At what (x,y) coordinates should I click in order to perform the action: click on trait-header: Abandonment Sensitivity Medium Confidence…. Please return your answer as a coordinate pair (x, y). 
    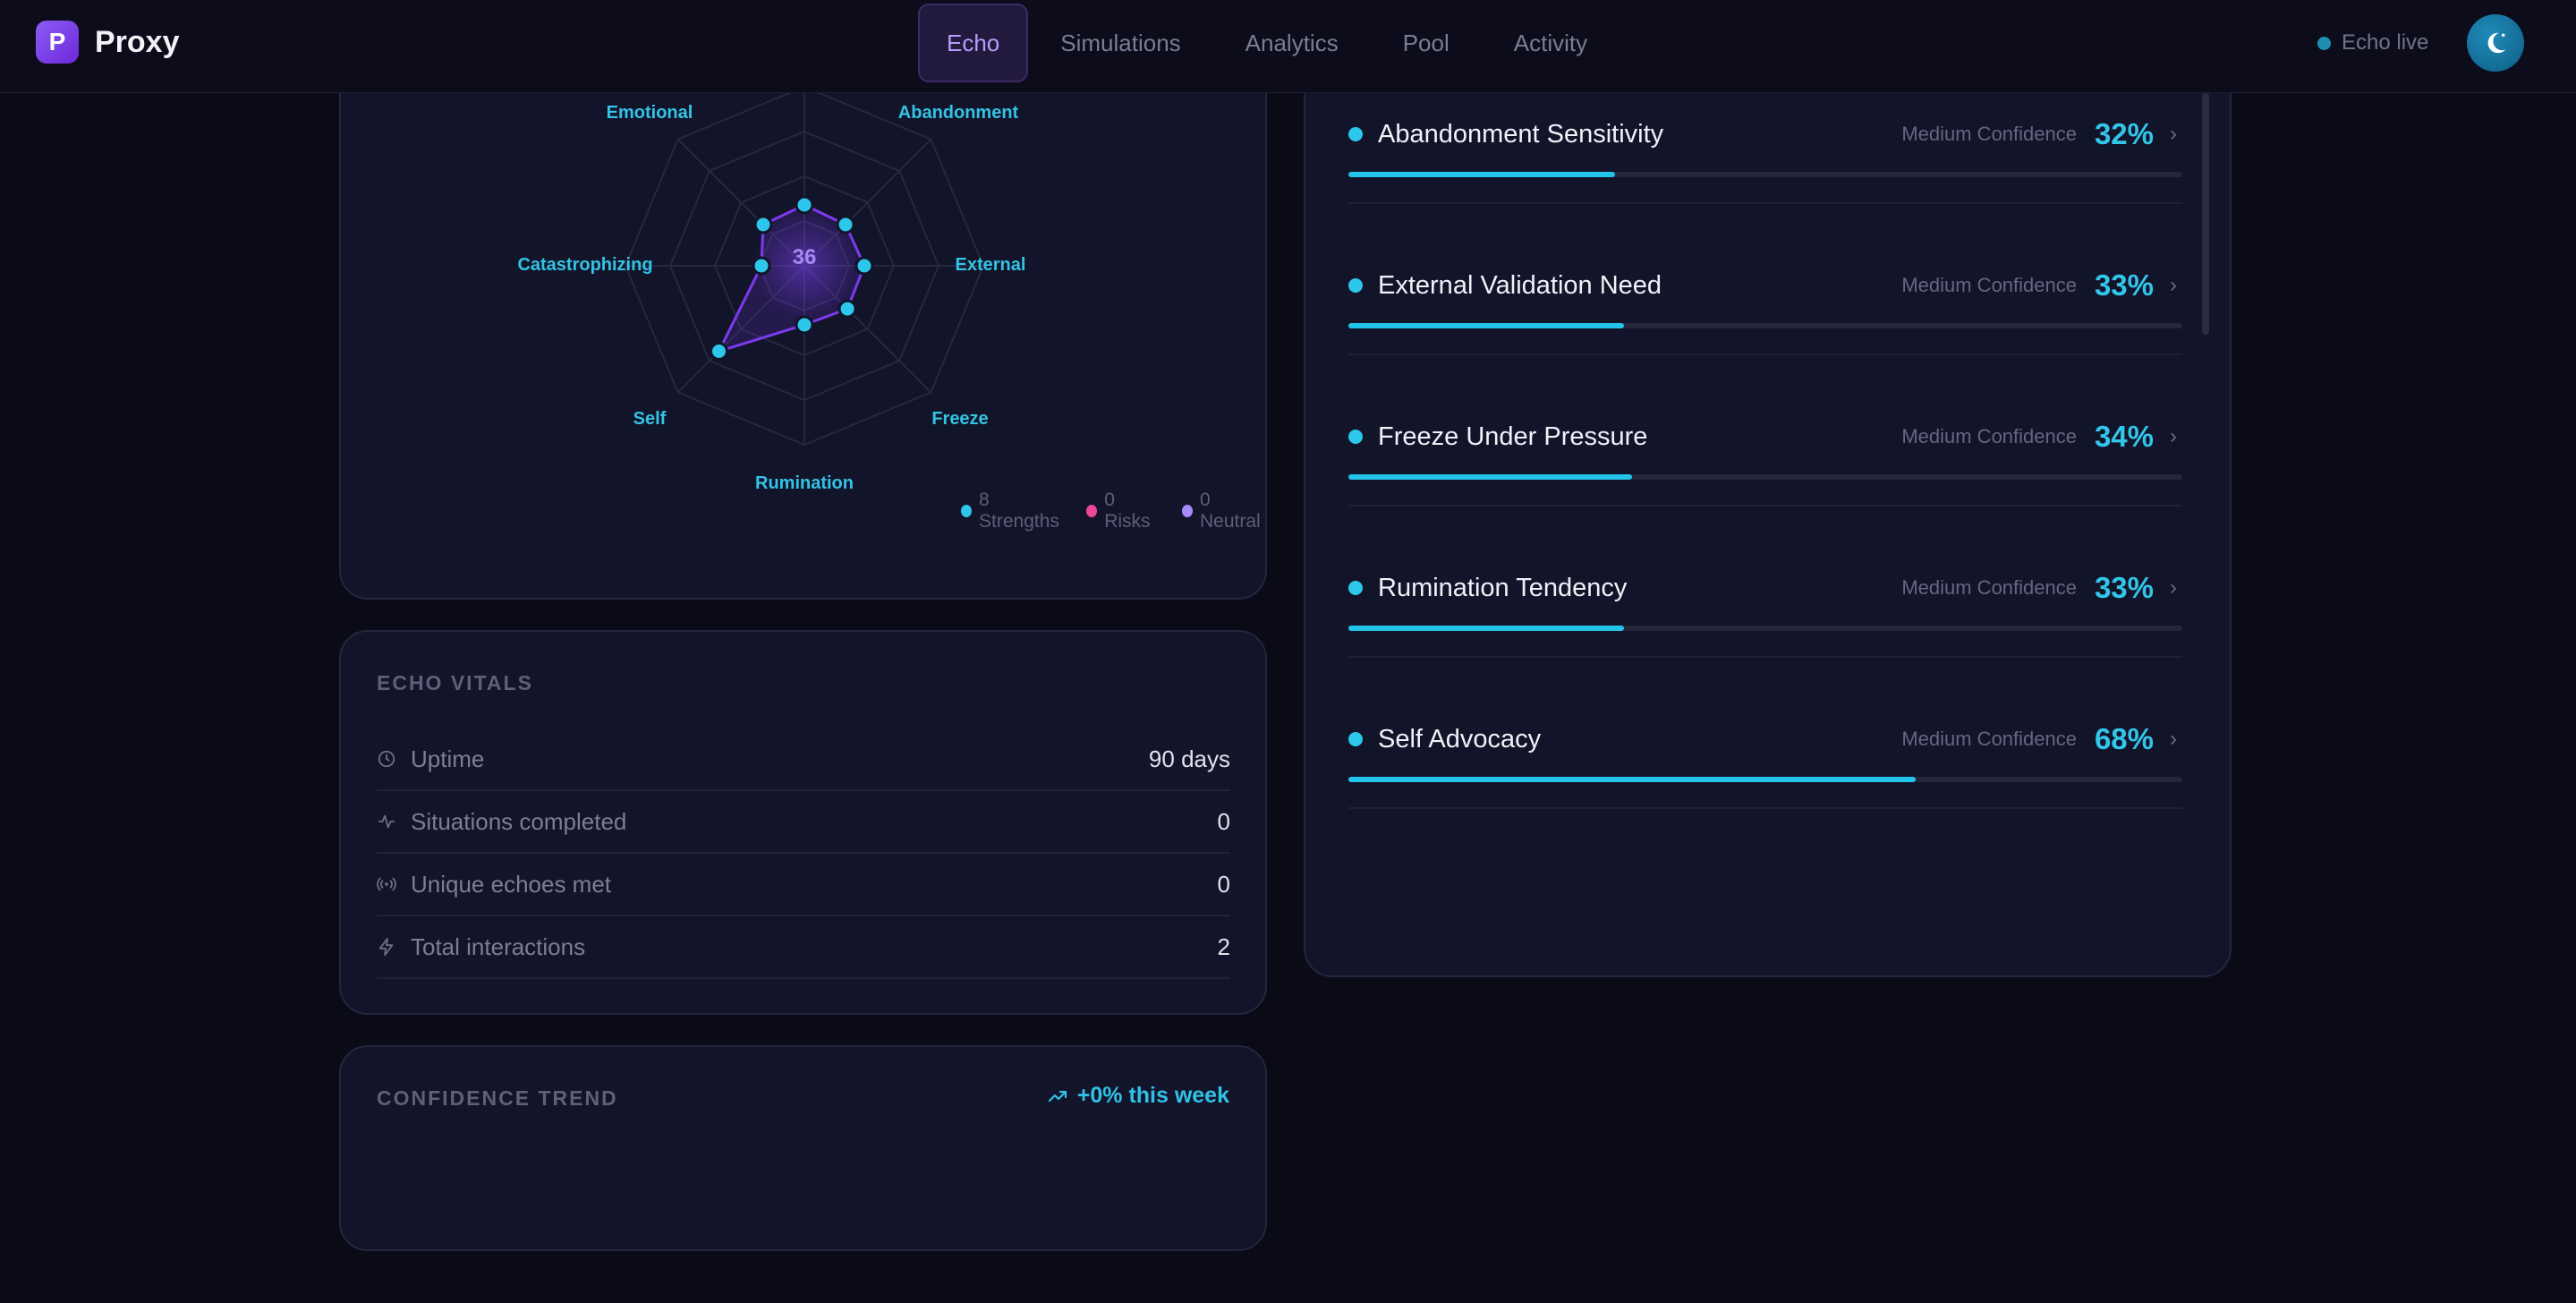
    Looking at the image, I should click on (1765, 134).